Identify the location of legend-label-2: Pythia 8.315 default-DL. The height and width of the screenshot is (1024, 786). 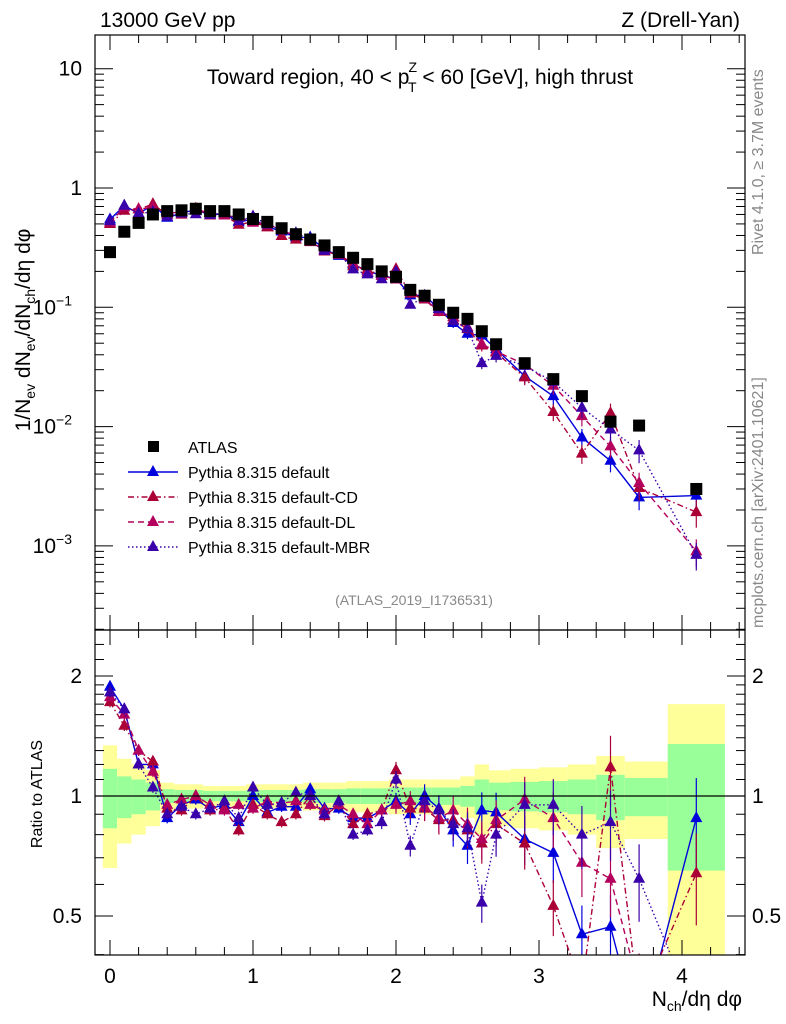
(271, 523).